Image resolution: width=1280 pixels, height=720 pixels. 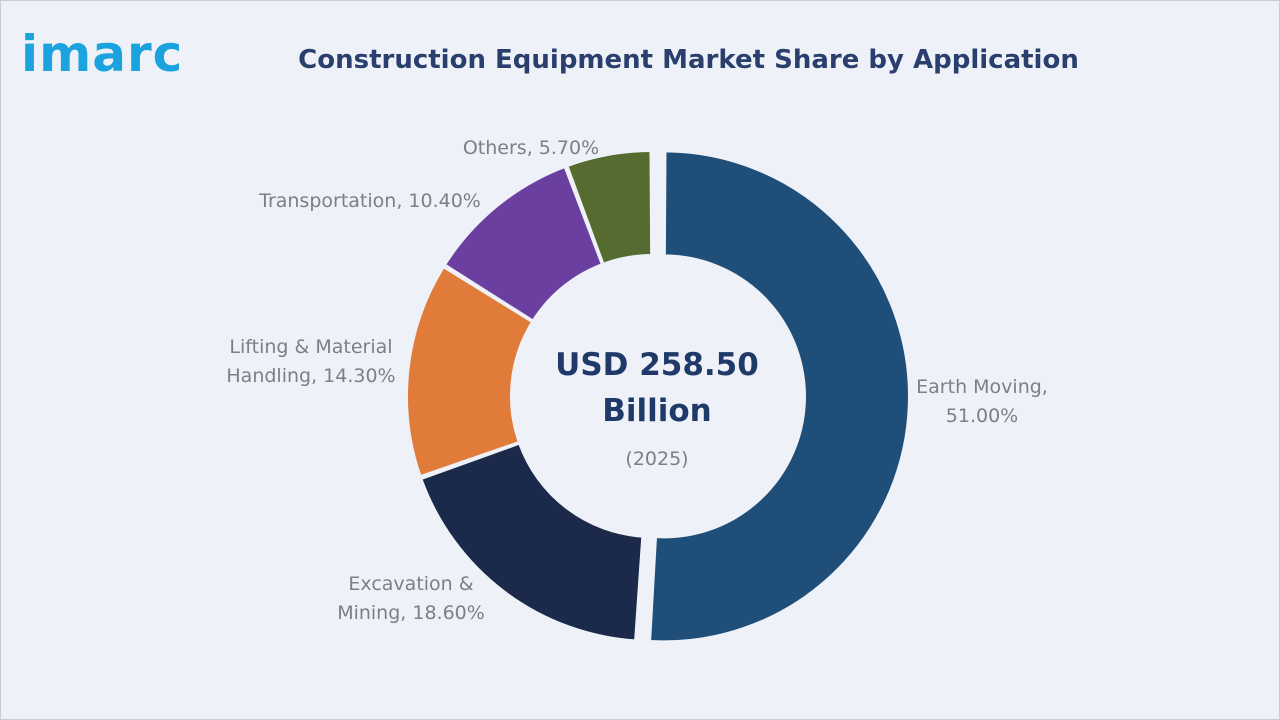 What do you see at coordinates (523, 243) in the screenshot?
I see `slice-transportation` at bounding box center [523, 243].